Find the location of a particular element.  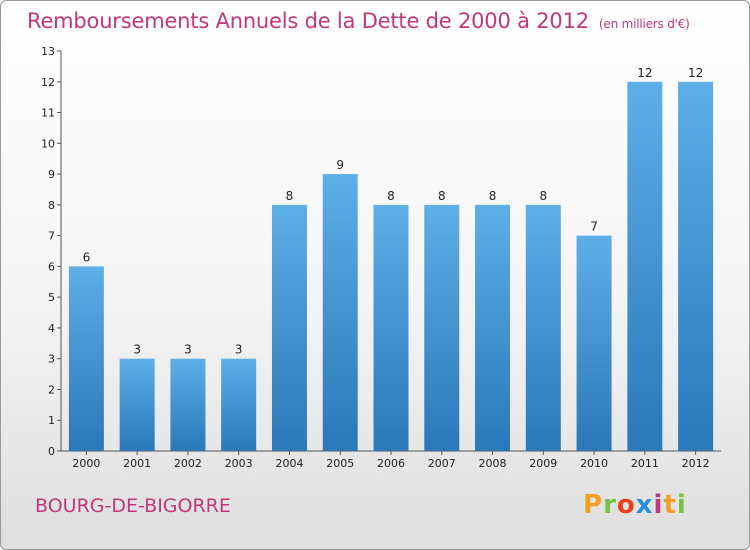

y-tick-label: 2 is located at coordinates (51, 389).